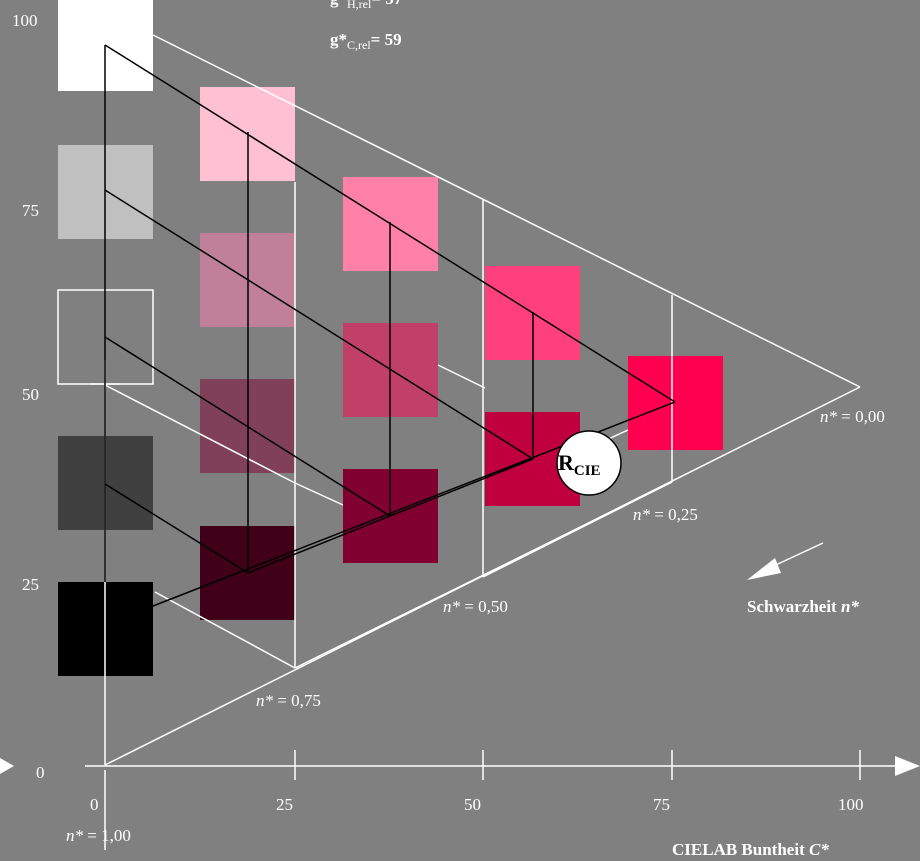 The height and width of the screenshot is (861, 920). What do you see at coordinates (25, 20) in the screenshot?
I see `y-tick-100: 100` at bounding box center [25, 20].